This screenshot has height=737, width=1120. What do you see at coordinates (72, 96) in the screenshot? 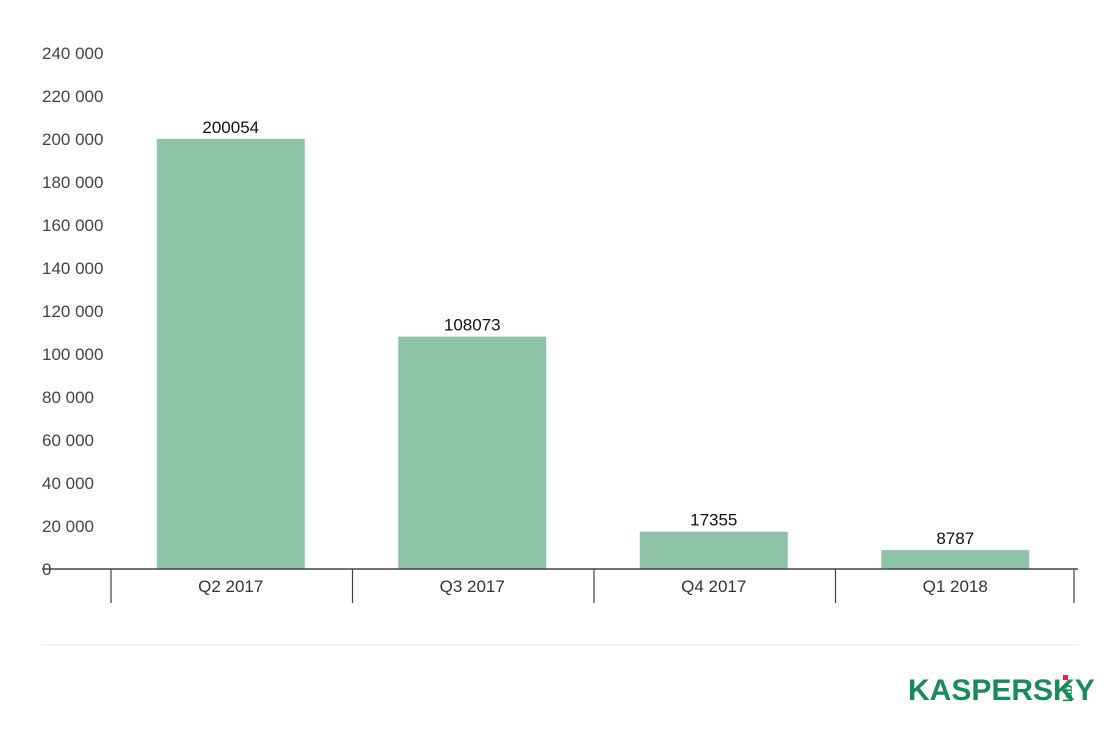
I see `y-tick-label: 220 000` at bounding box center [72, 96].